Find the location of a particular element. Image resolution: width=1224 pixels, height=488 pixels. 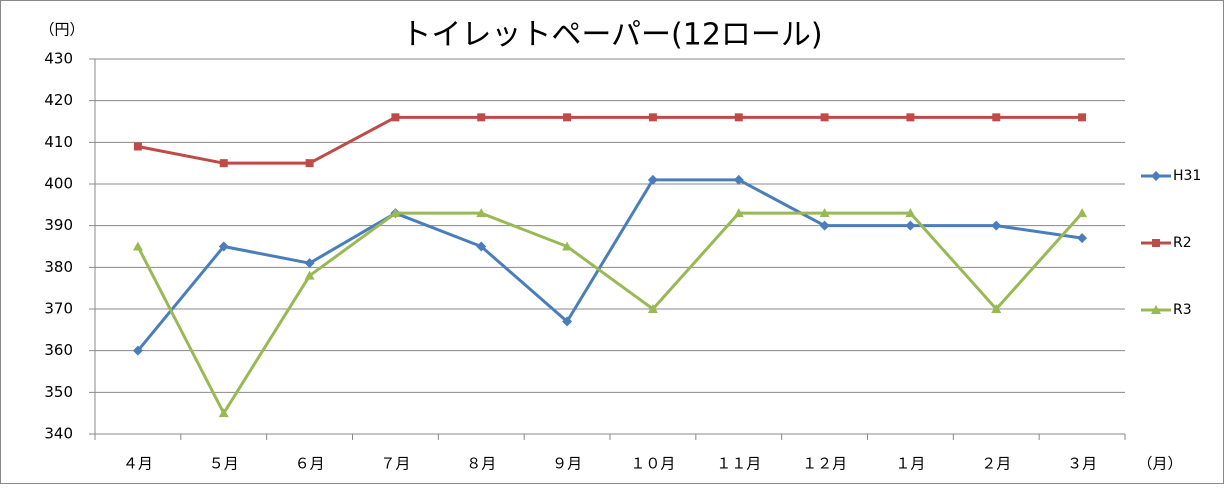

x-tick-label: ９月 is located at coordinates (567, 464).